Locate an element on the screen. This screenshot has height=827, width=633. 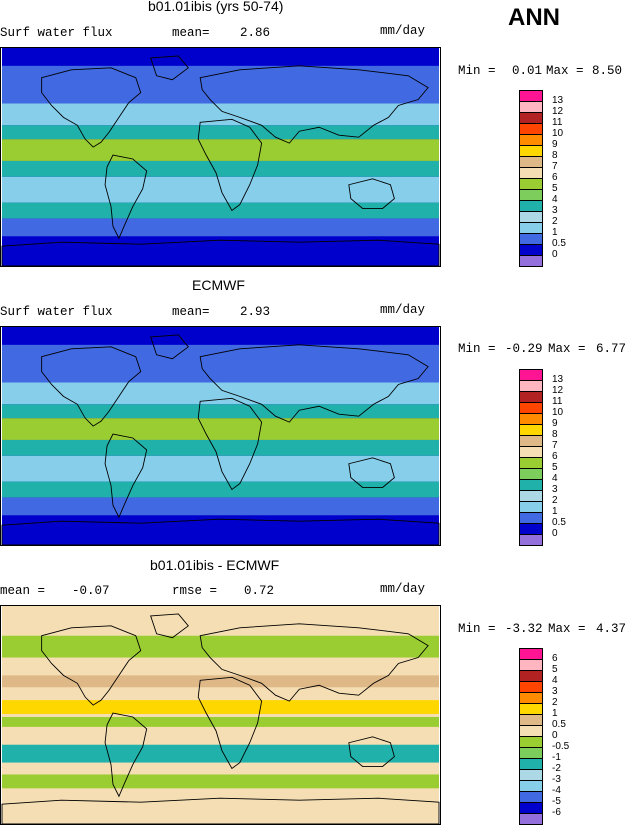
panel1-min-label: Min = is located at coordinates (477, 71).